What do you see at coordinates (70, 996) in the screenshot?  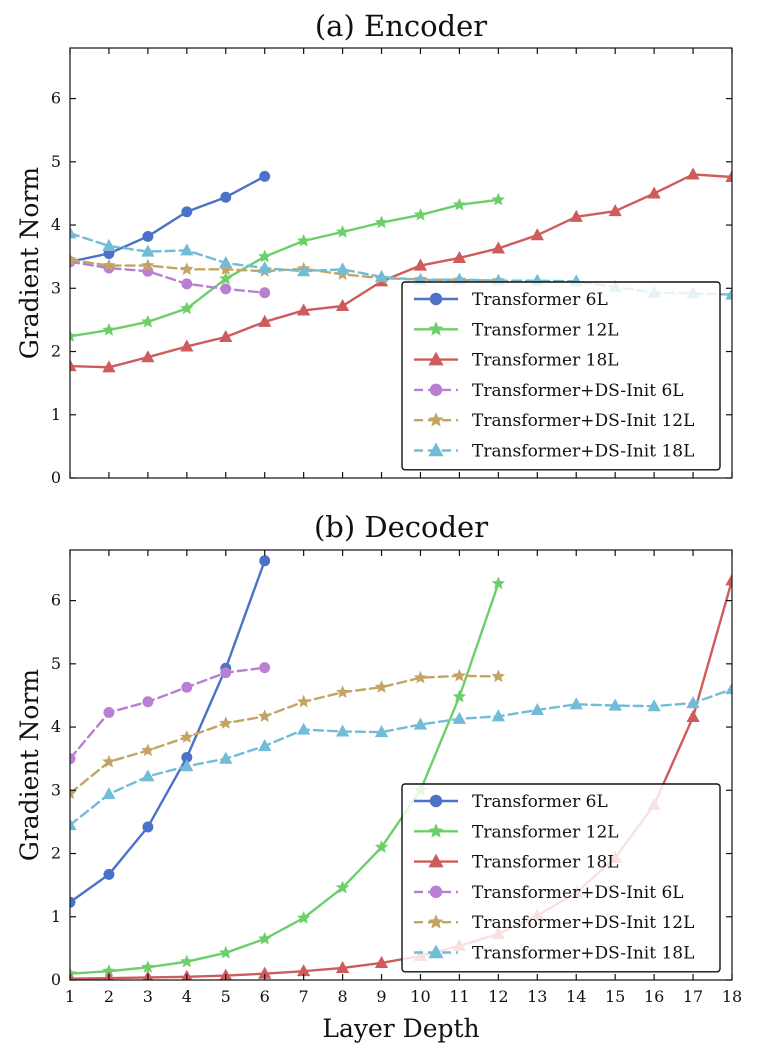 I see `x-tick-label: 1` at bounding box center [70, 996].